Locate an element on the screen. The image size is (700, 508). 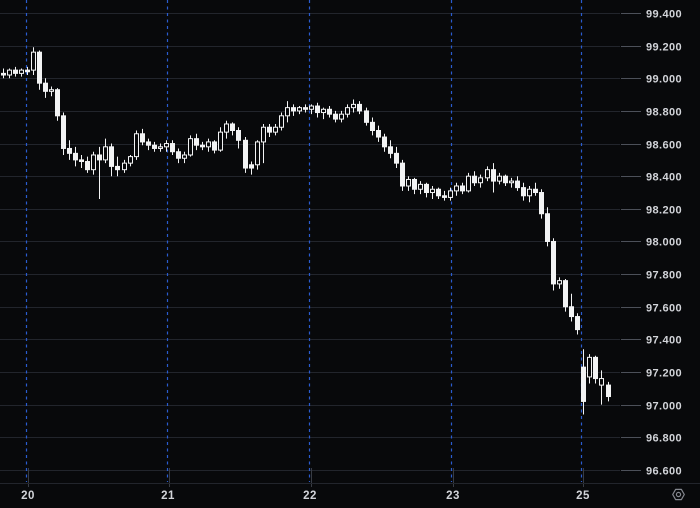
price-axis-label: 98.000 is located at coordinates (664, 243).